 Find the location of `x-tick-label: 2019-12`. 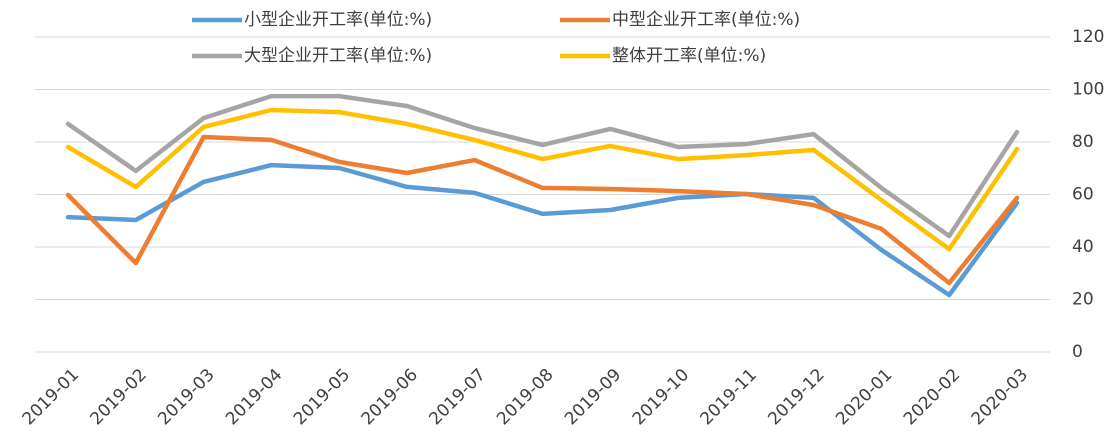

x-tick-label: 2019-12 is located at coordinates (796, 397).